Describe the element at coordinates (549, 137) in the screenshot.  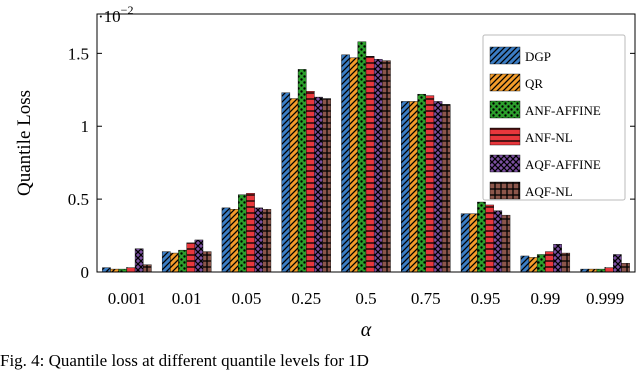
I see `legend-label: ANF-NL` at that location.